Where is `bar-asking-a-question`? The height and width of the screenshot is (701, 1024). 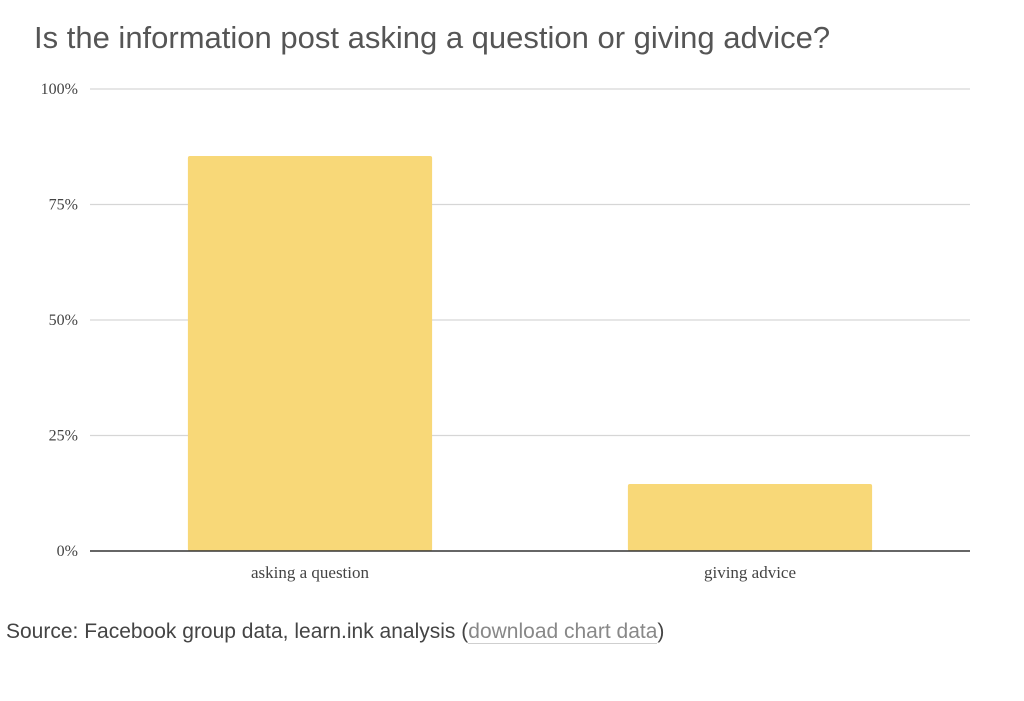
bar-asking-a-question is located at coordinates (310, 353).